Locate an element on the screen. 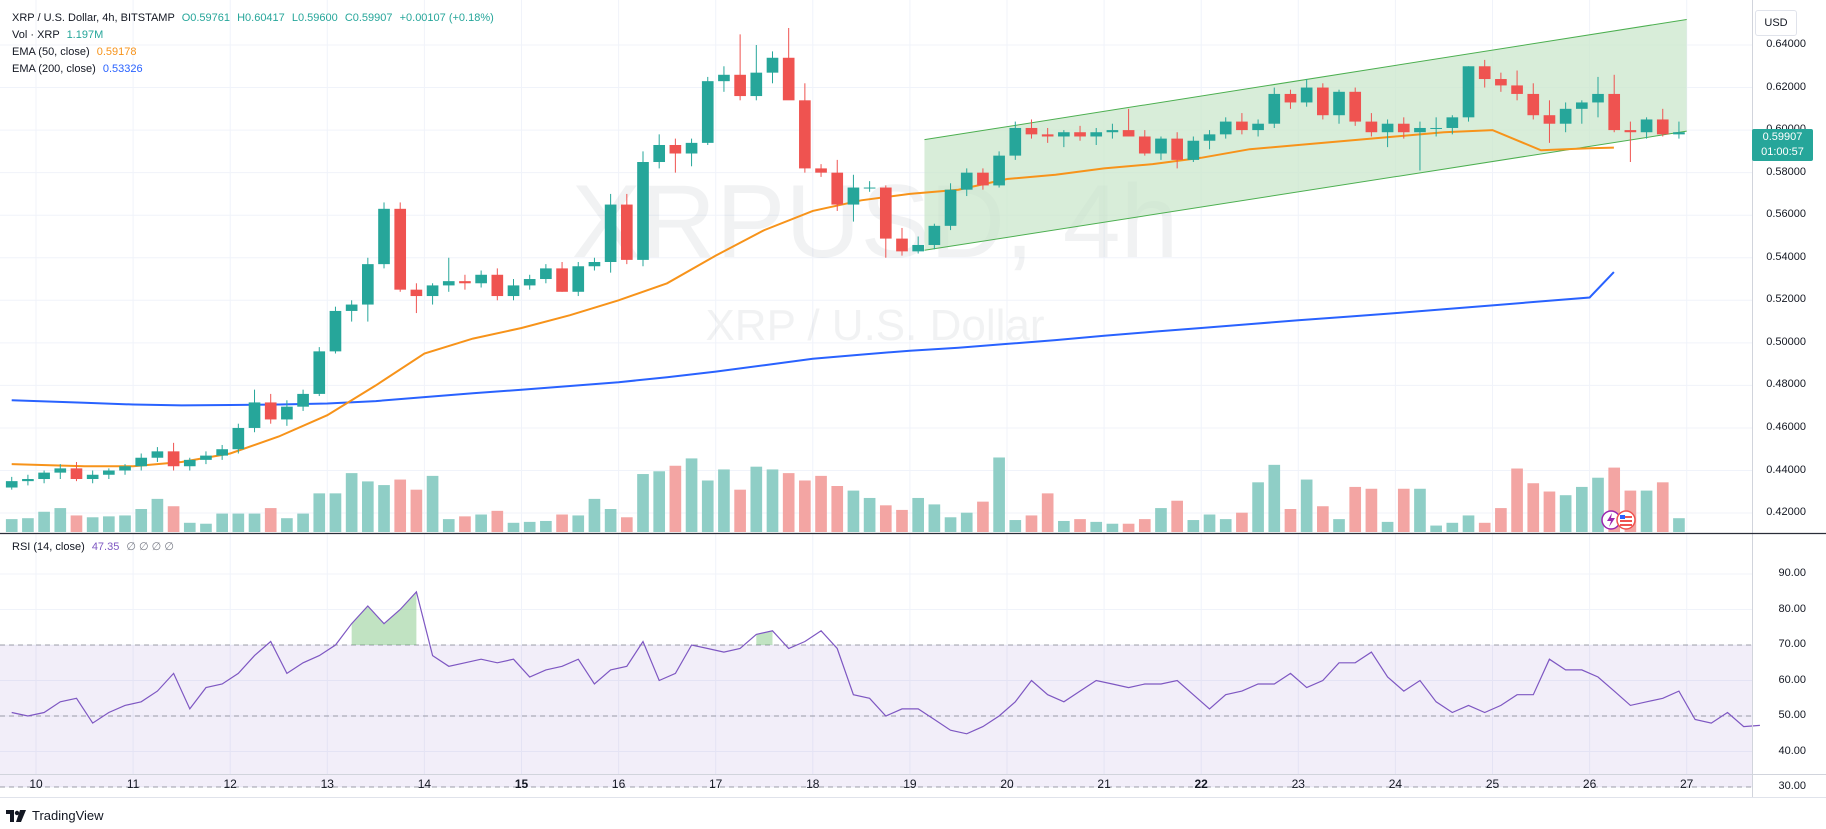 The image size is (1826, 829). tradingview-icon is located at coordinates (17, 815).